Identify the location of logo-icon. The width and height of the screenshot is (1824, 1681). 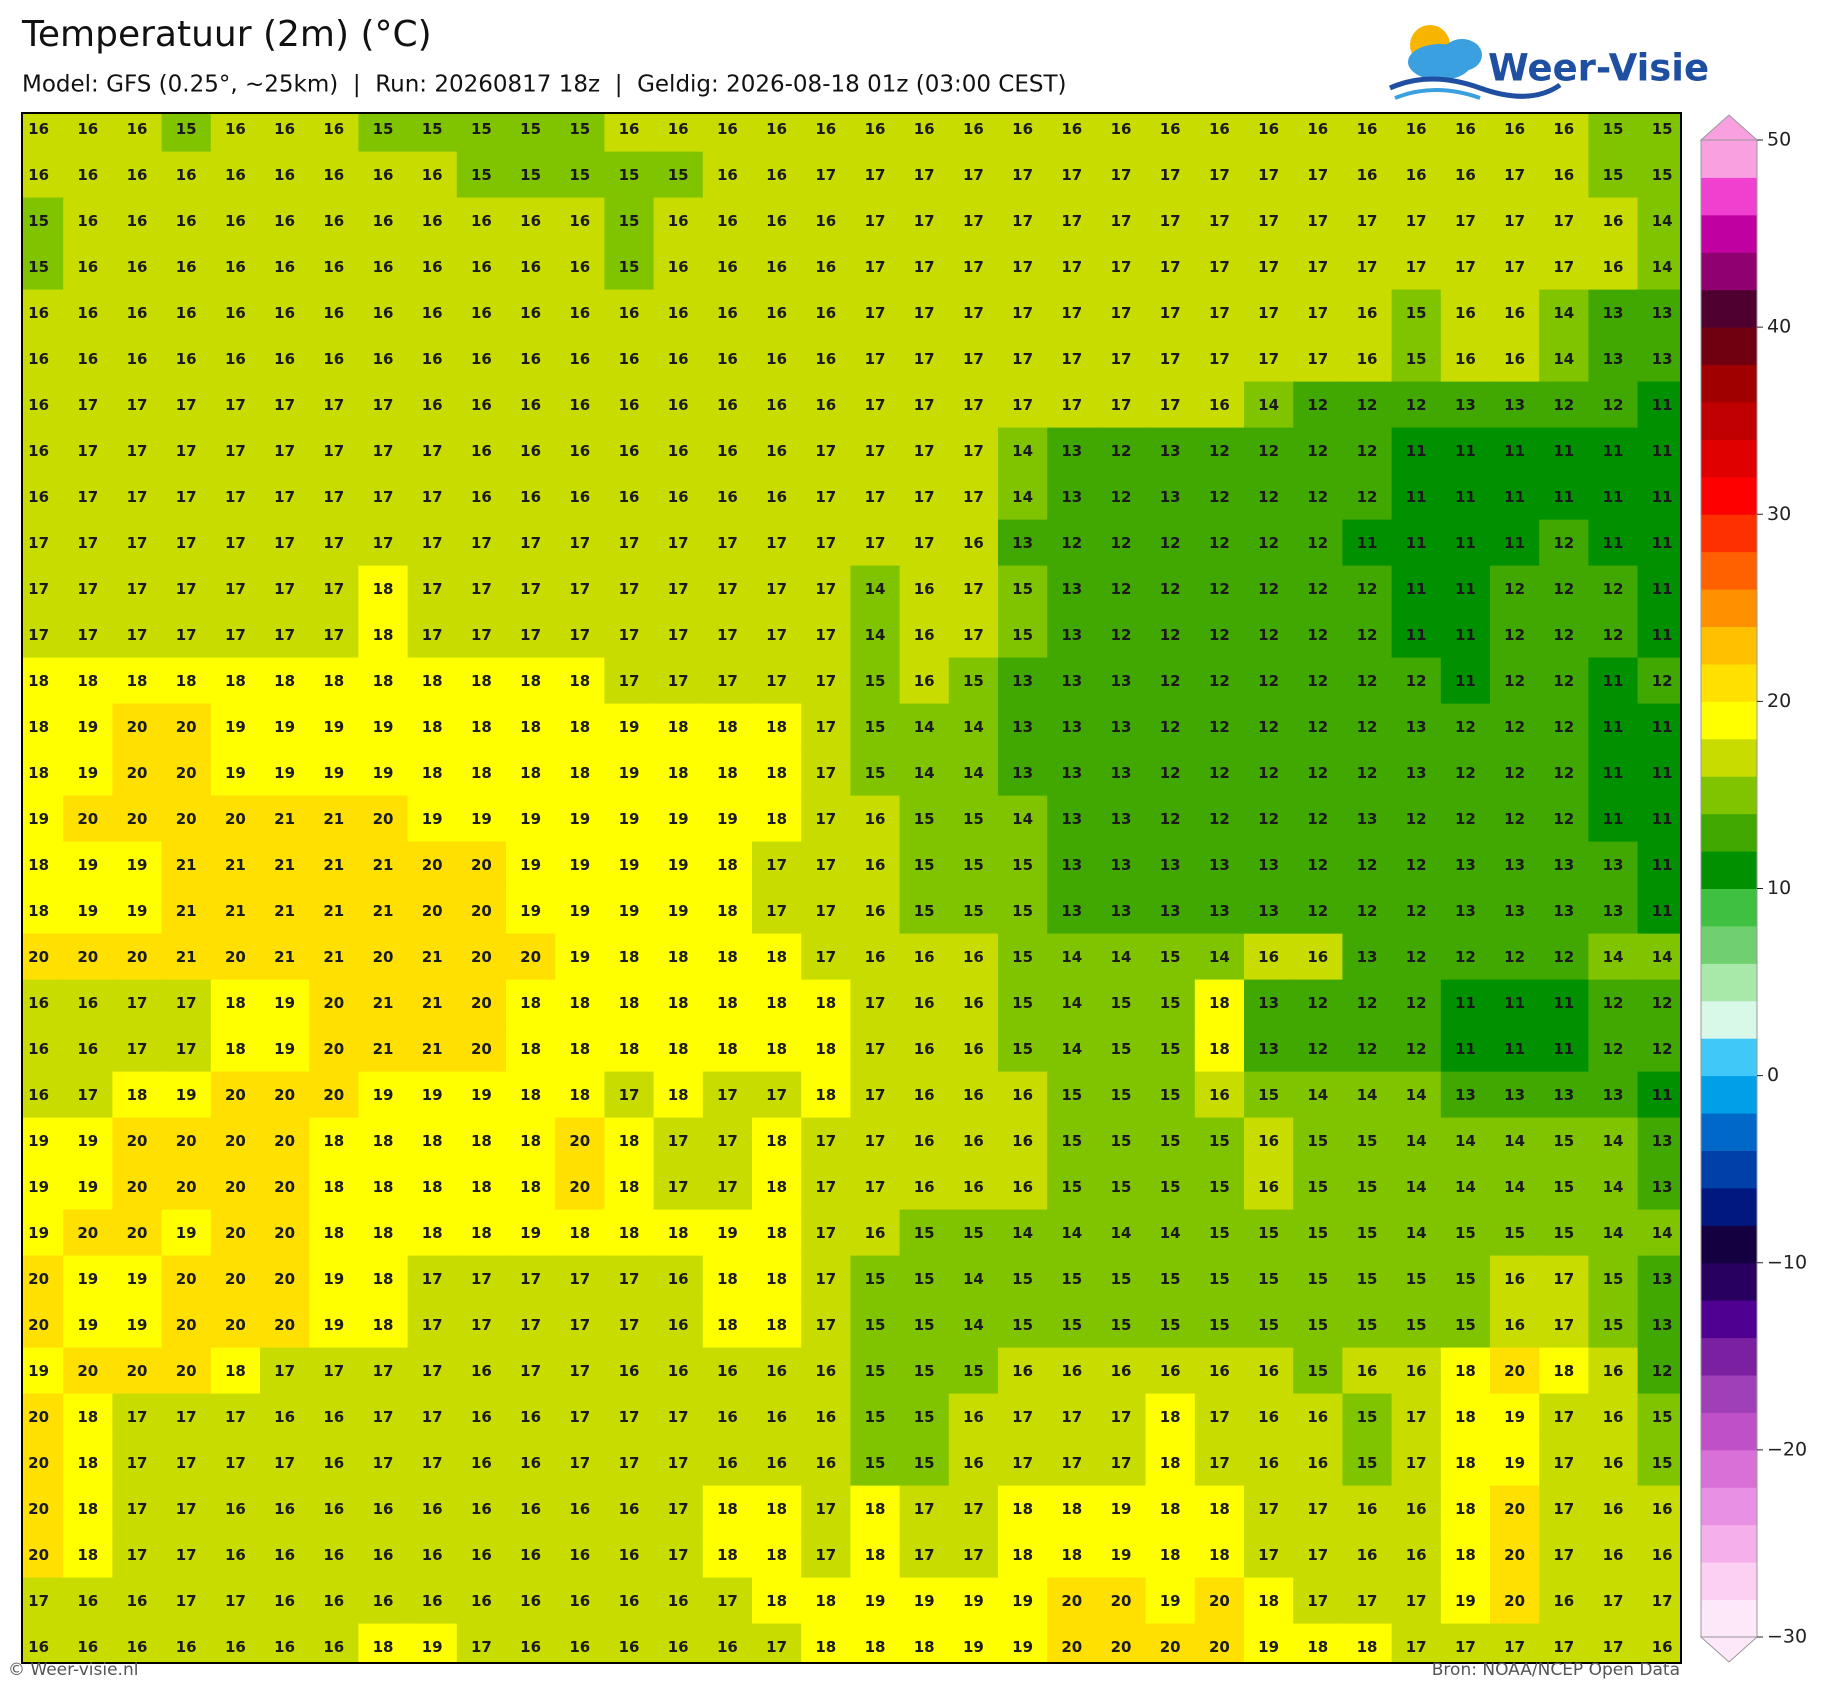
(1475, 62).